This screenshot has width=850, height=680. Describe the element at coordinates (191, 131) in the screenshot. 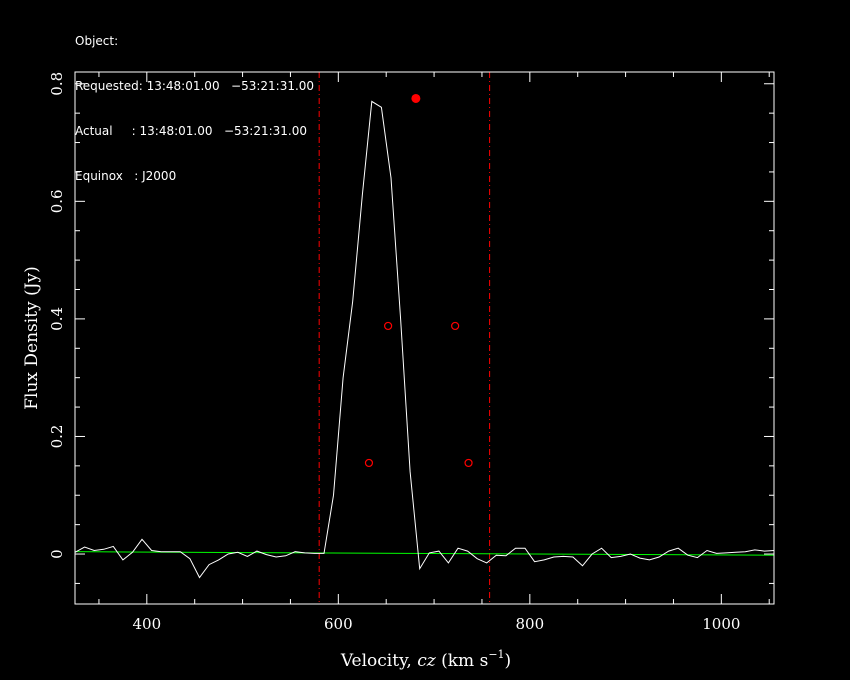

I see `actual-line: Actual : 13:48:01.00 −53:21:31.00` at that location.